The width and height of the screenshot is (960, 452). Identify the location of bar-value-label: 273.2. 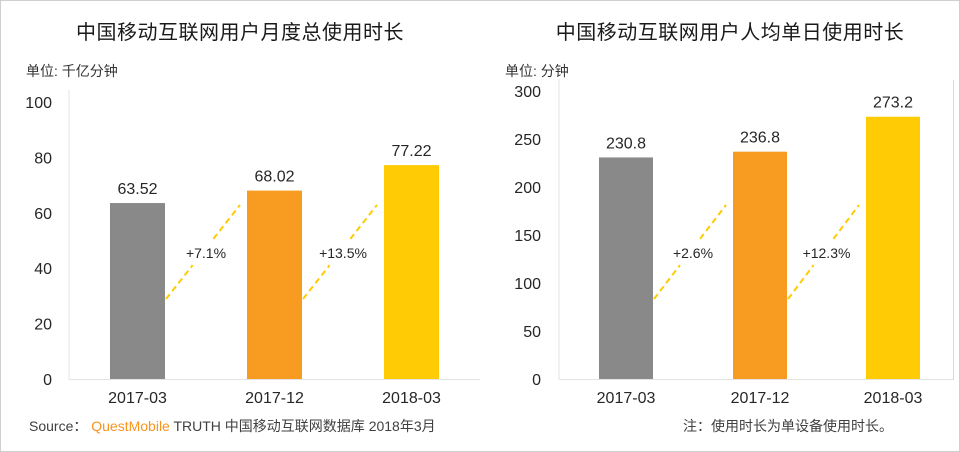
(893, 103).